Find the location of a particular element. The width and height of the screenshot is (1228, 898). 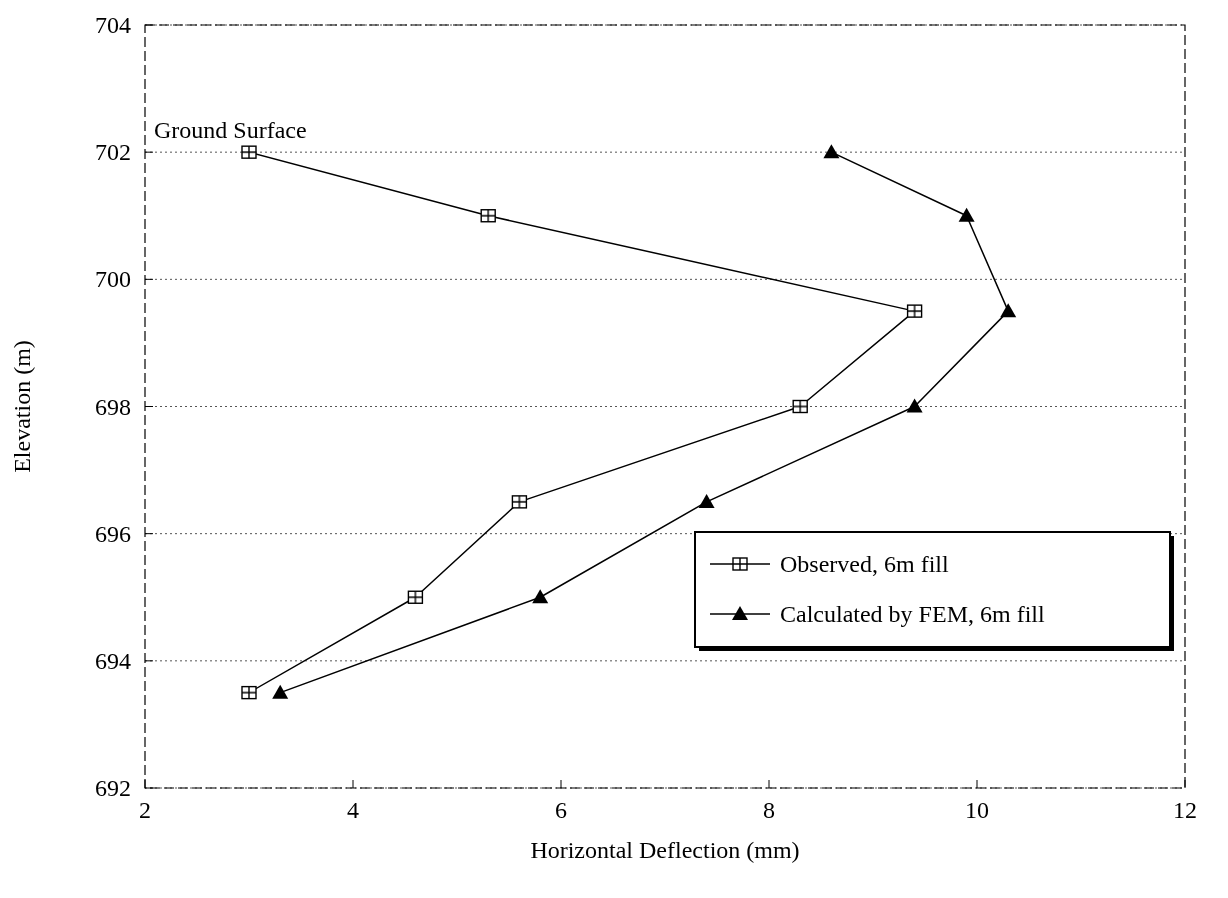

y-tick-label: 704 is located at coordinates (113, 25).